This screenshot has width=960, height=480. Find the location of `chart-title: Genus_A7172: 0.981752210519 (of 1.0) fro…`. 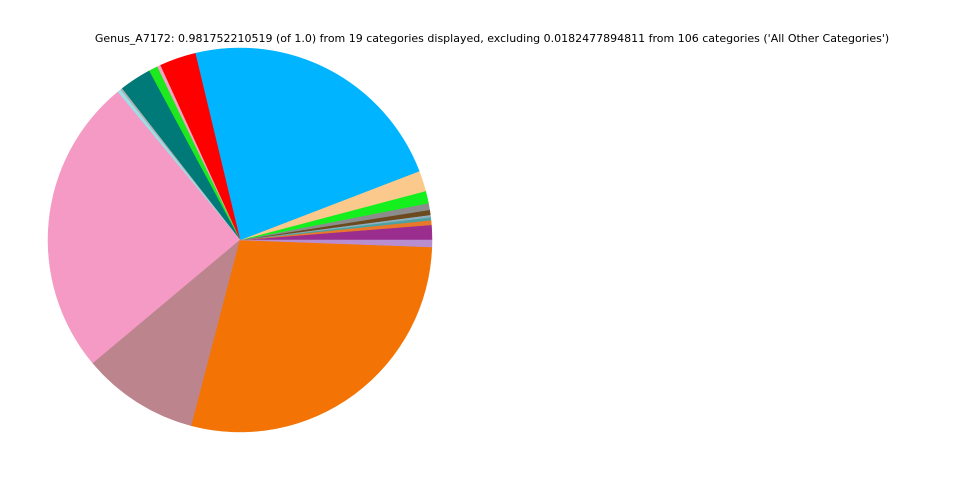

chart-title: Genus_A7172: 0.981752210519 (of 1.0) fro… is located at coordinates (492, 38).